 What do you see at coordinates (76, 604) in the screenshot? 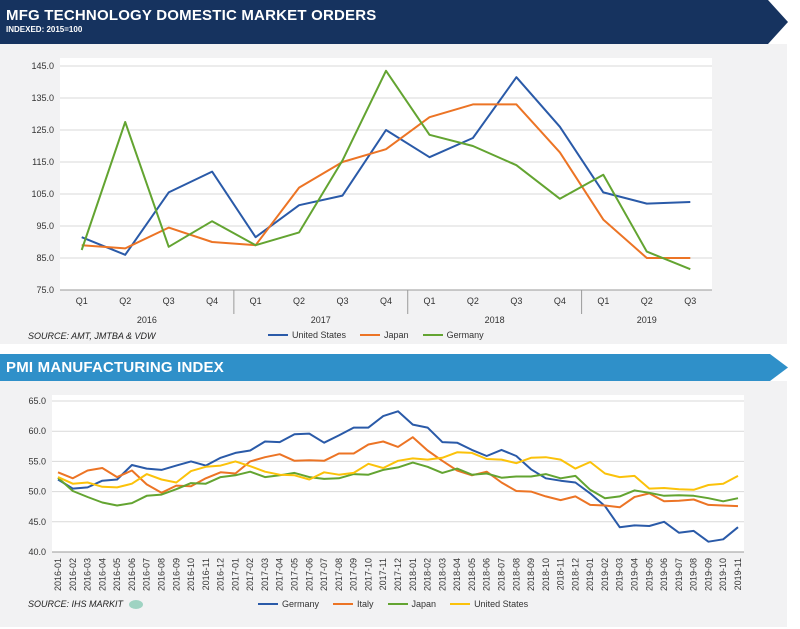
I see `chart2-source-text: SOURCE: IHS MARKIT` at bounding box center [76, 604].